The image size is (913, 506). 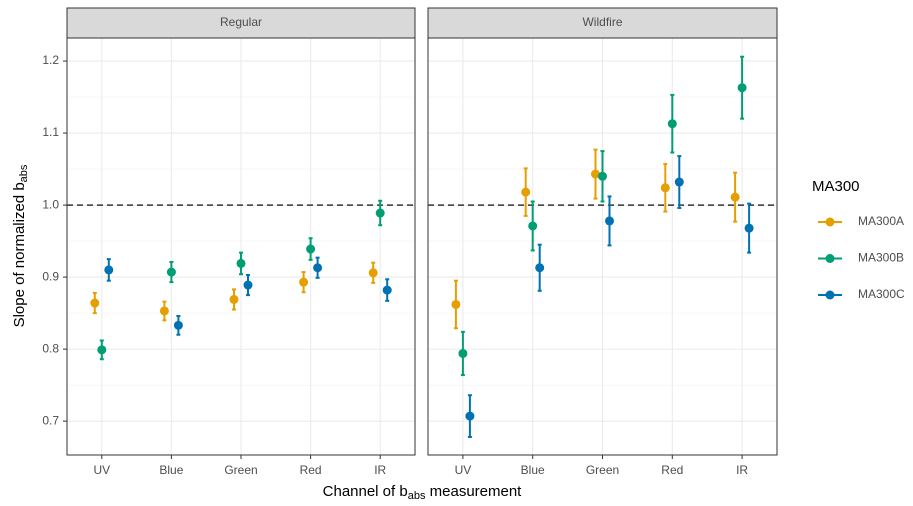 I want to click on y-axis-title: Slope of normalized babs, so click(x=20, y=245).